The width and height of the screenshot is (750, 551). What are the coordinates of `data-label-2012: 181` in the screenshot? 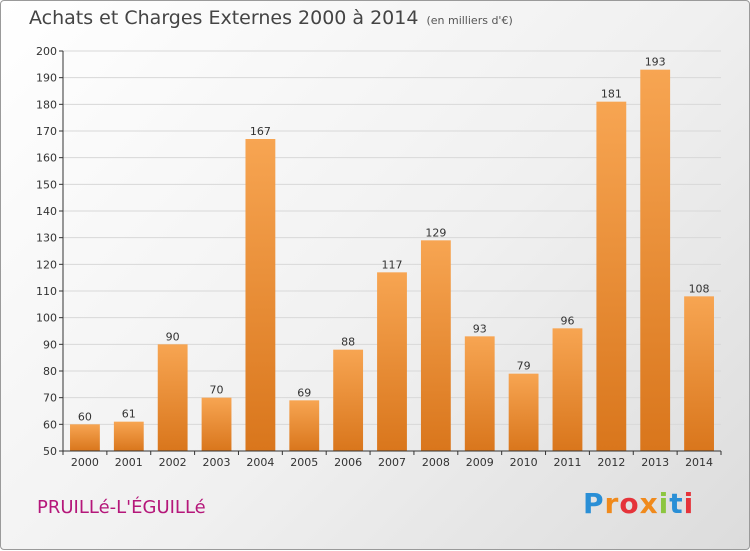 It's located at (611, 94).